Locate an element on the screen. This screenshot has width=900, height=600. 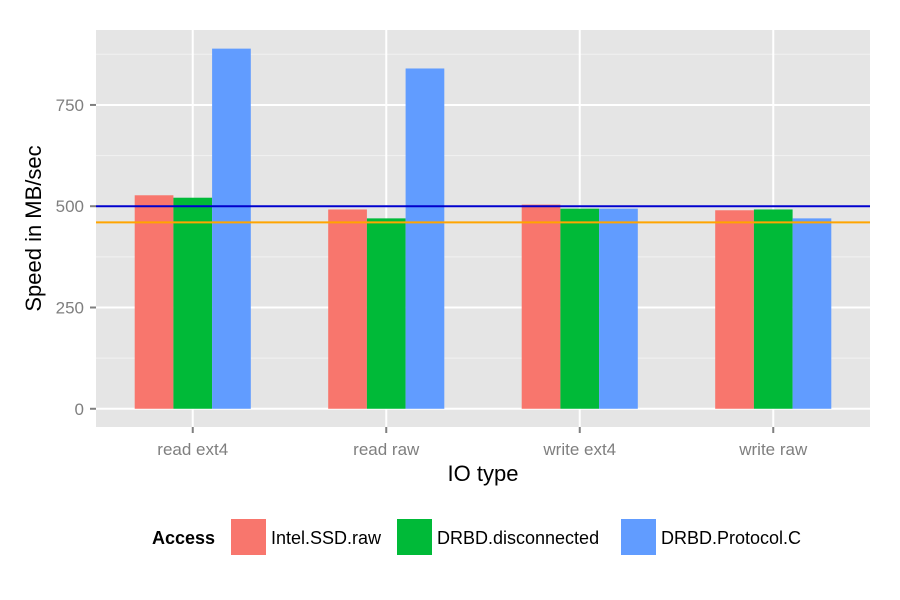
y-tick-label: 250 is located at coordinates (70, 307).